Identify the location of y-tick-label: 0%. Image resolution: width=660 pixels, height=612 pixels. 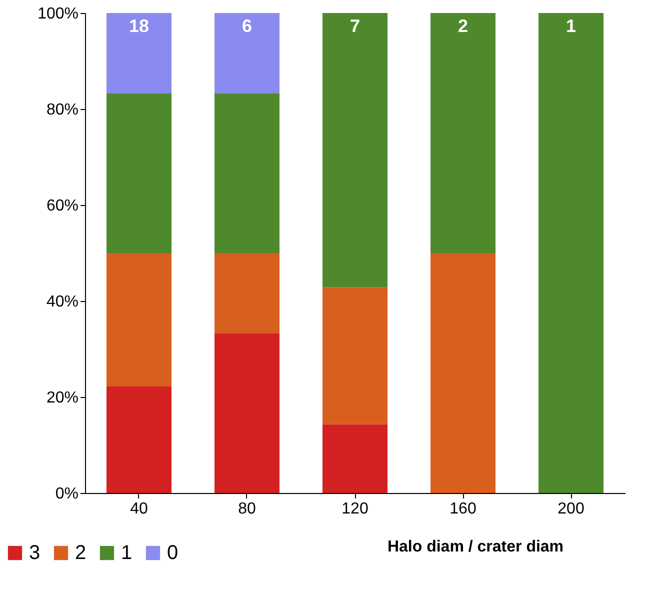
(66, 494).